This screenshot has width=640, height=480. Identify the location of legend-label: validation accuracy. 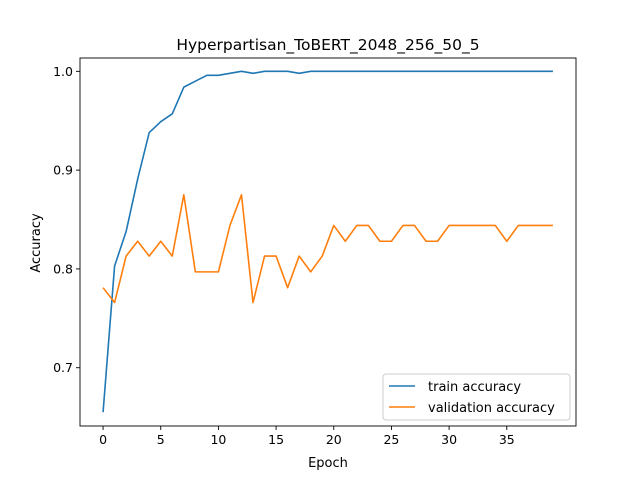
(491, 408).